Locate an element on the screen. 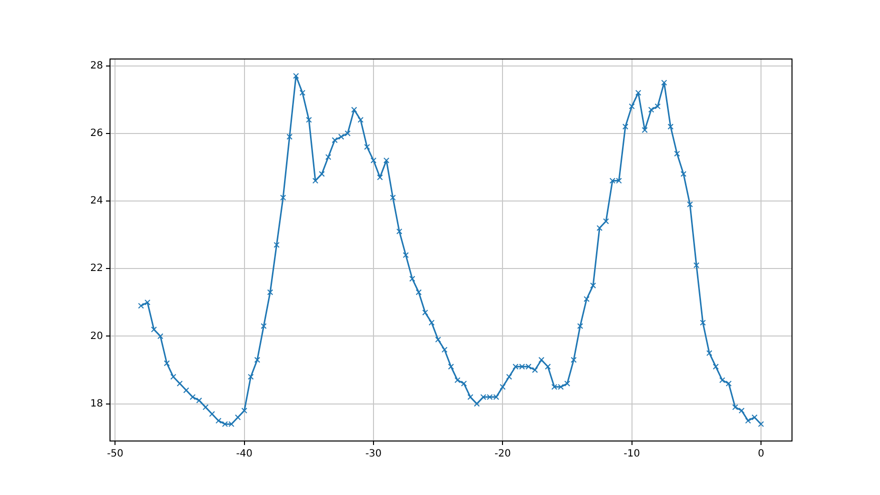 This screenshot has width=880, height=495. y-tick-label: 26 is located at coordinates (96, 133).